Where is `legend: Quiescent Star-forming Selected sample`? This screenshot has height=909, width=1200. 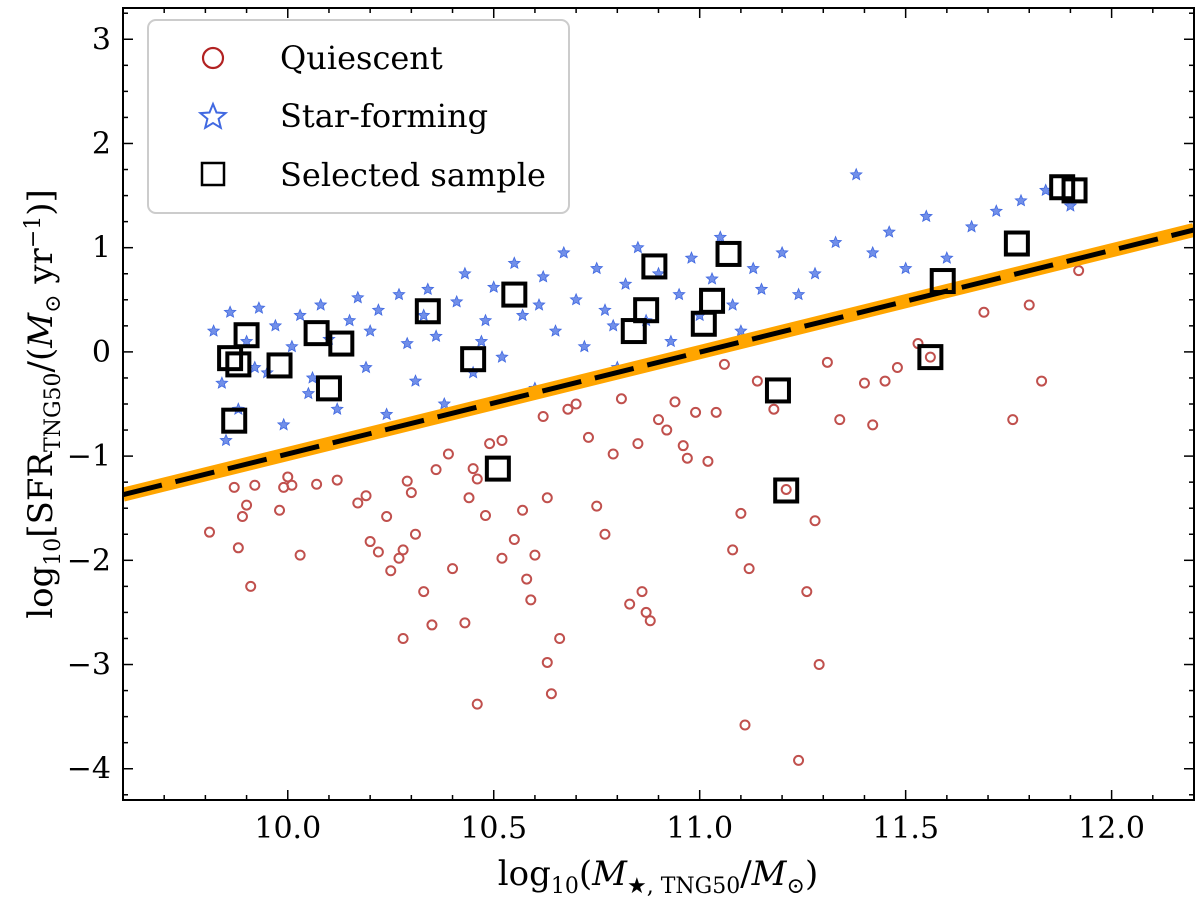
legend: Quiescent Star-forming Selected sample is located at coordinates (358, 116).